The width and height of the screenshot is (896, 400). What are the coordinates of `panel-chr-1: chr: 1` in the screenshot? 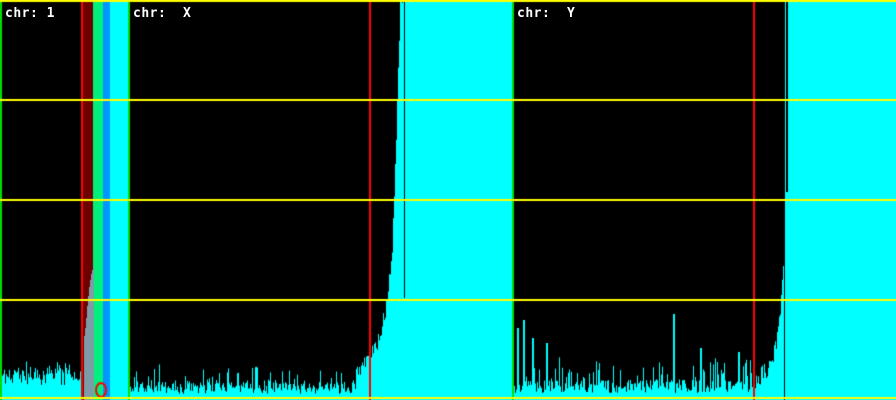 It's located at (64, 200).